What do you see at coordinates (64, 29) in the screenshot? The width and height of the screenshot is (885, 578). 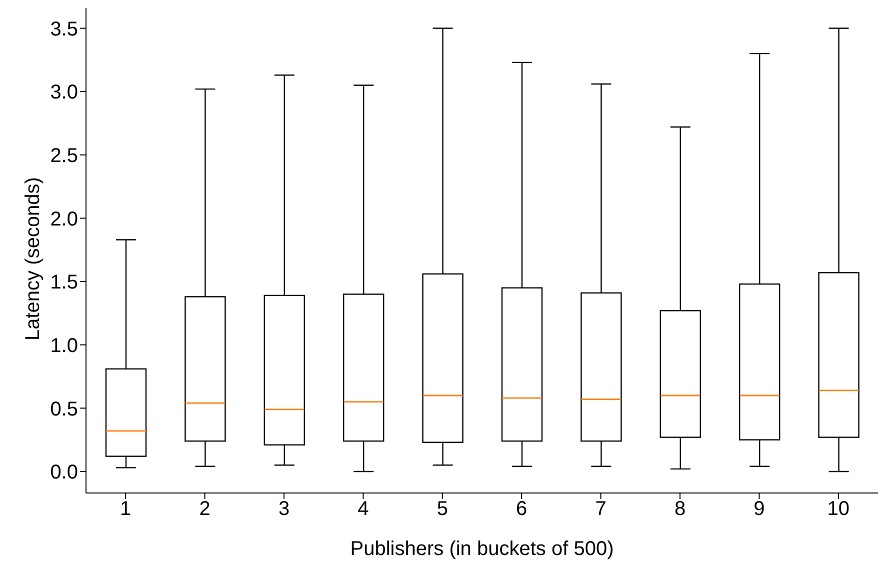 I see `y-tick-label: 3.5` at bounding box center [64, 29].